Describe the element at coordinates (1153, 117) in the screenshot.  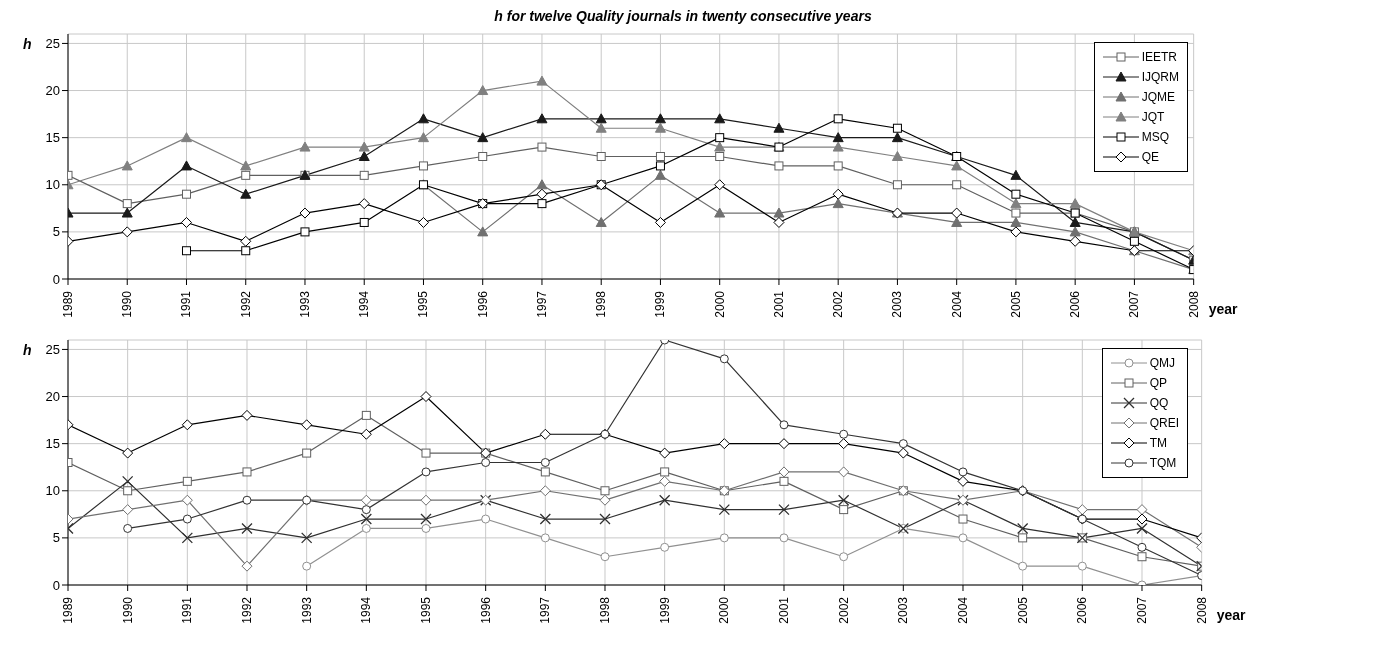
I see `legend-label: JQT` at that location.